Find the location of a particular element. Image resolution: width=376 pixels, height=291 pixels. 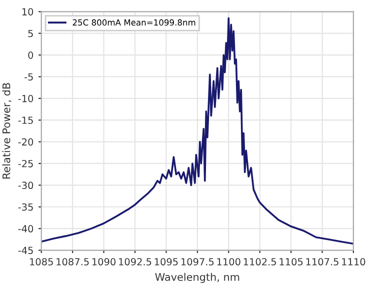

y-tick-label: -30 is located at coordinates (26, 186).